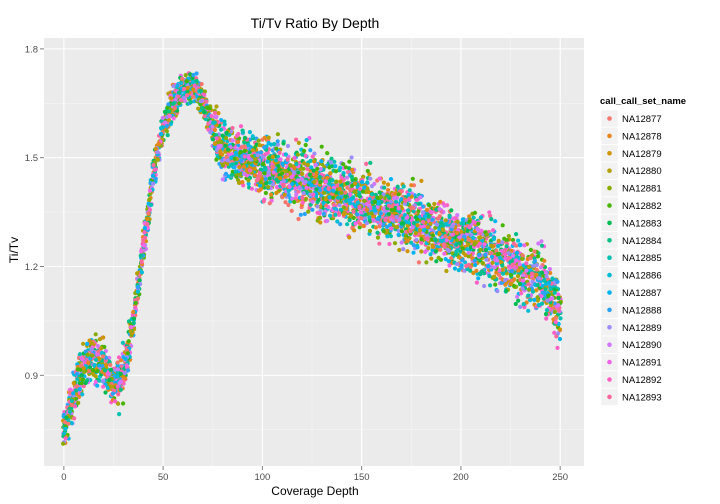 Image resolution: width=720 pixels, height=504 pixels. Describe the element at coordinates (63, 477) in the screenshot. I see `x-tick-label: 0` at that location.